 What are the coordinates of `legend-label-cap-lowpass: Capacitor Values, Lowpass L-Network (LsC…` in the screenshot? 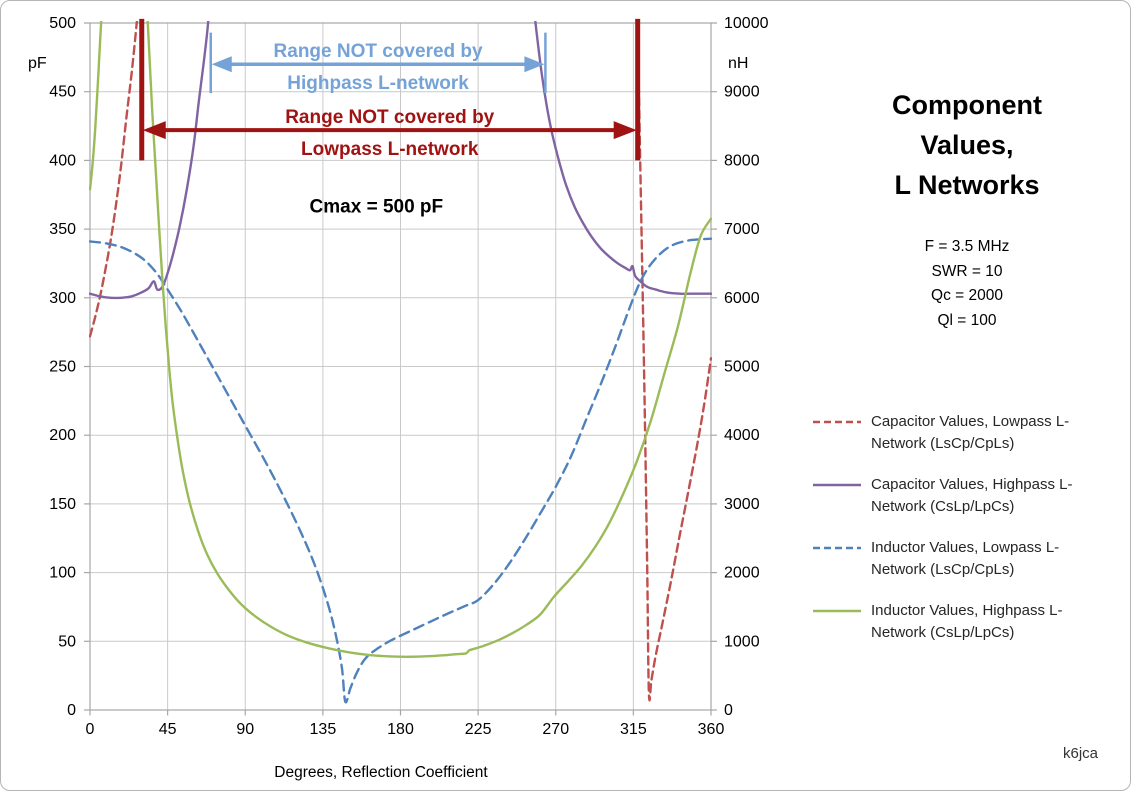 It's located at (970, 433).